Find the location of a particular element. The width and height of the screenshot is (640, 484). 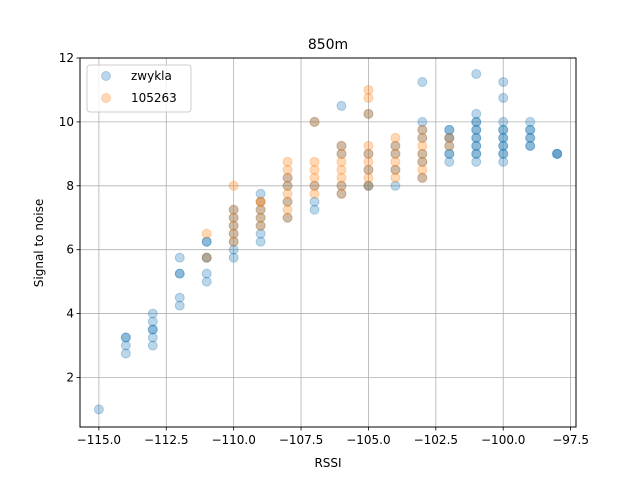

x-tick-label: −97.5 is located at coordinates (570, 440).